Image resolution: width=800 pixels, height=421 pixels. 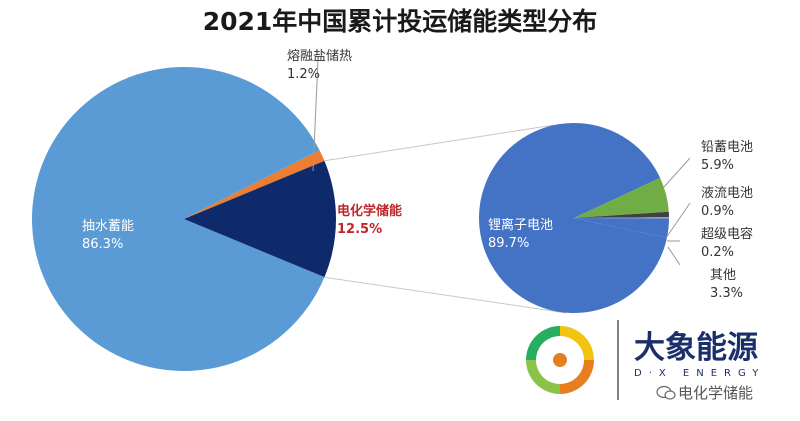 I want to click on leader-line-lead-acid, so click(x=677, y=172).